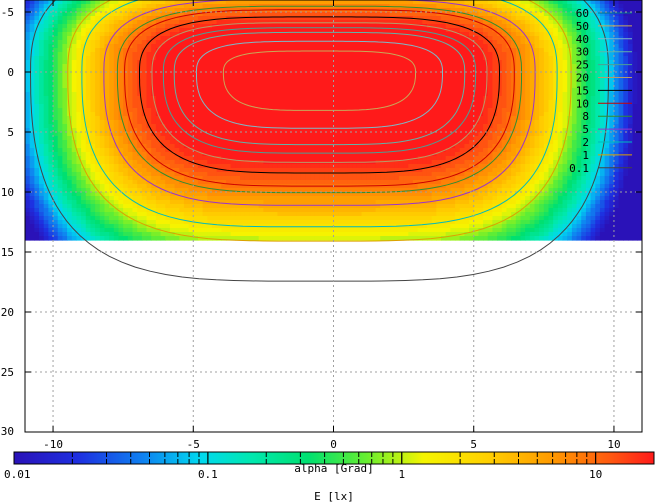  Describe the element at coordinates (585, 129) in the screenshot. I see `legend-label-5: 5` at that location.